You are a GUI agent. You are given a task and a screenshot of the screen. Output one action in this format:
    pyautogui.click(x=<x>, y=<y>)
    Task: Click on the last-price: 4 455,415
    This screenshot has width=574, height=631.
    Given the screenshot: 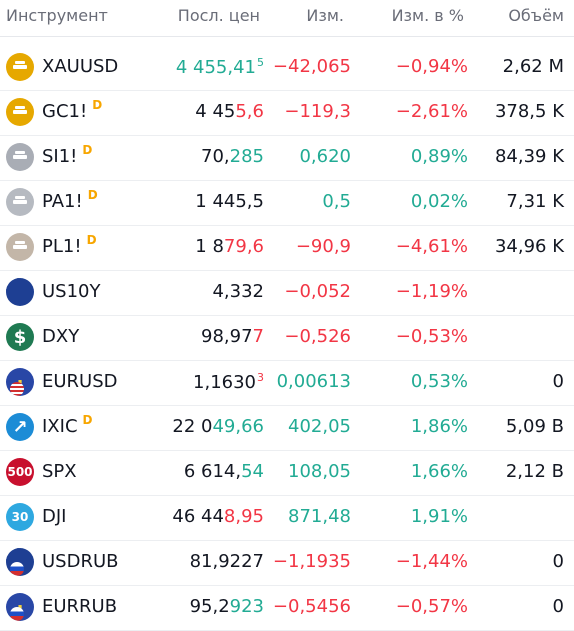 What is the action you would take?
    pyautogui.click(x=220, y=67)
    